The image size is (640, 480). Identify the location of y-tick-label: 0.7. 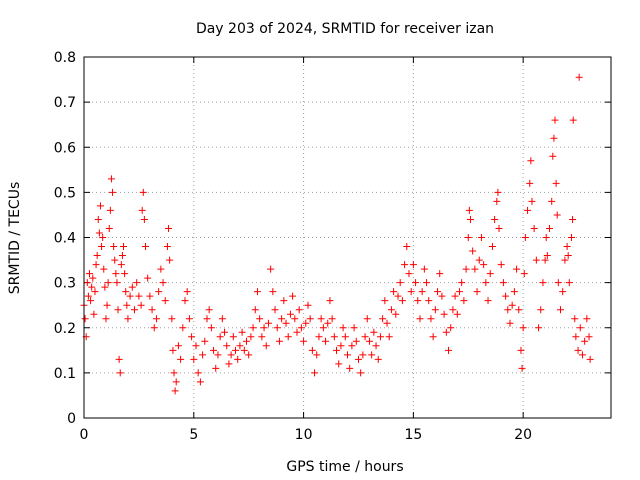
(65, 103).